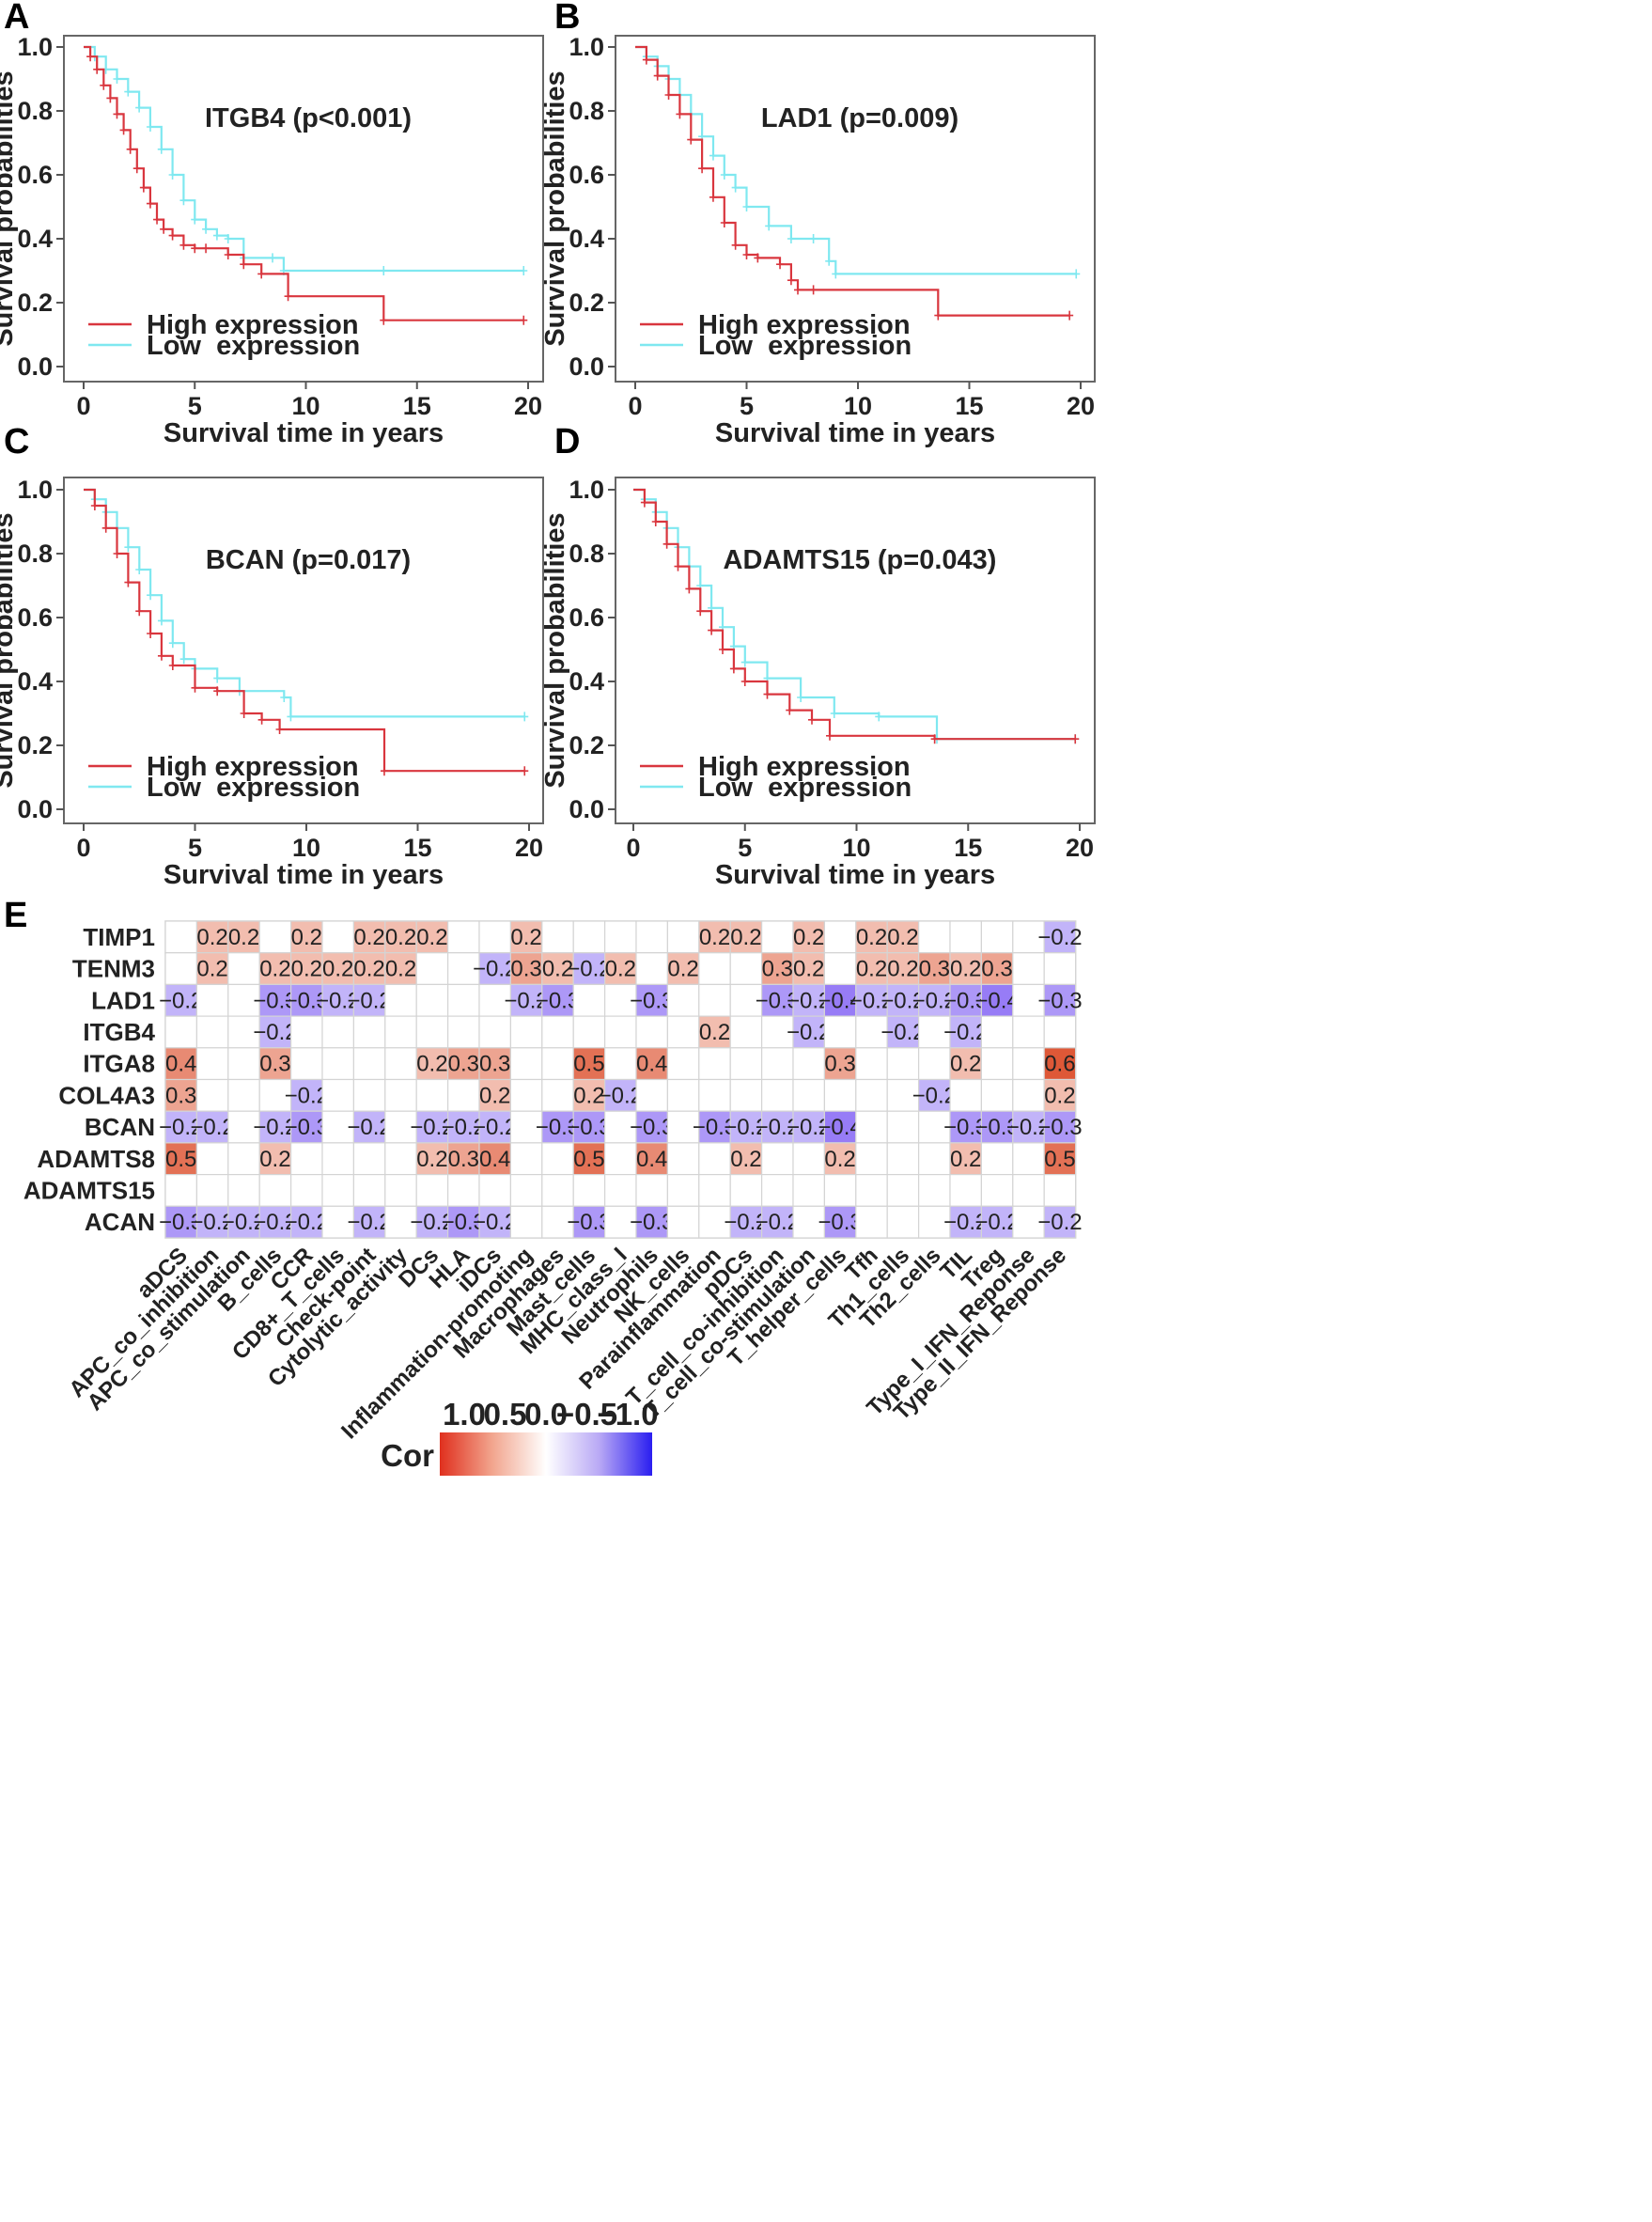 This screenshot has height=2222, width=1652. I want to click on x-tick-label: 15, so click(417, 848).